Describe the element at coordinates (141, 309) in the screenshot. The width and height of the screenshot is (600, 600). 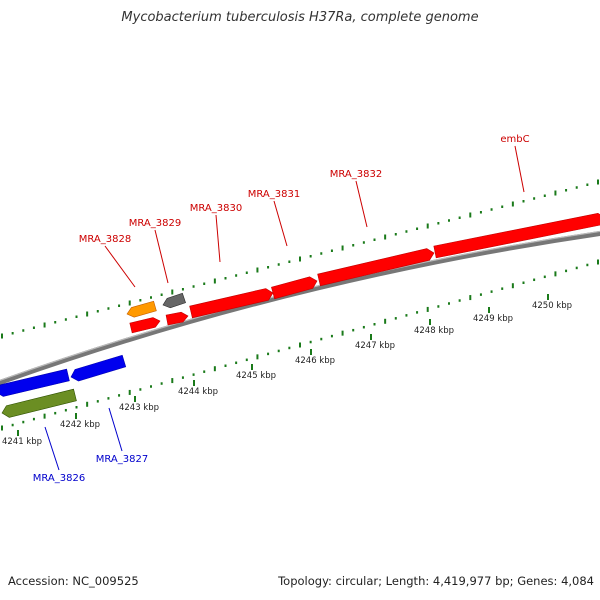
I see `feature-orange` at that location.